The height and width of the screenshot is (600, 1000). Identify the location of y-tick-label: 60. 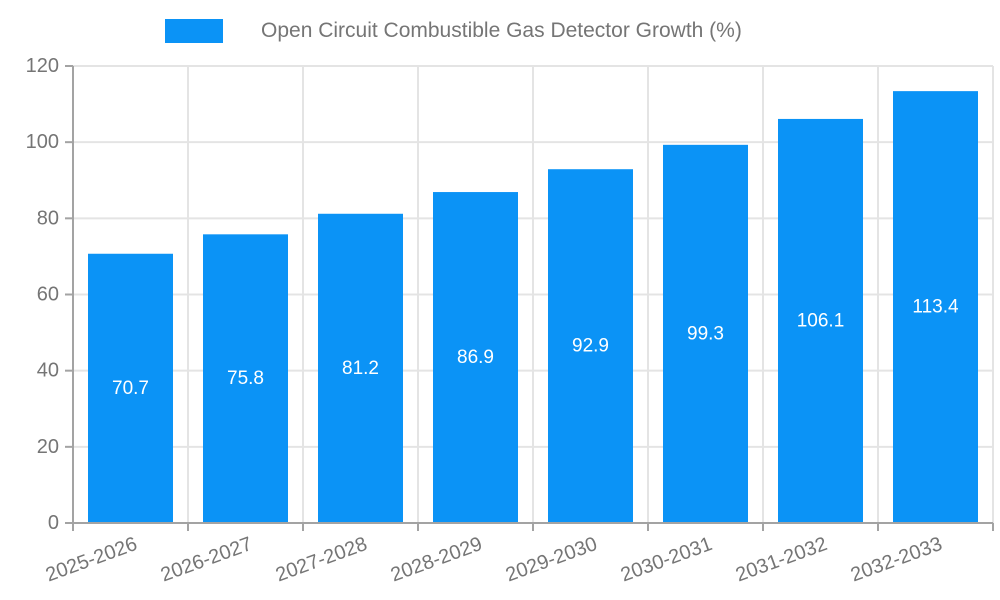
(48, 295).